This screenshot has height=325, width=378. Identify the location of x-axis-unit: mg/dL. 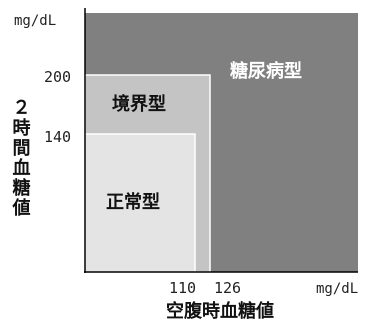
(337, 289).